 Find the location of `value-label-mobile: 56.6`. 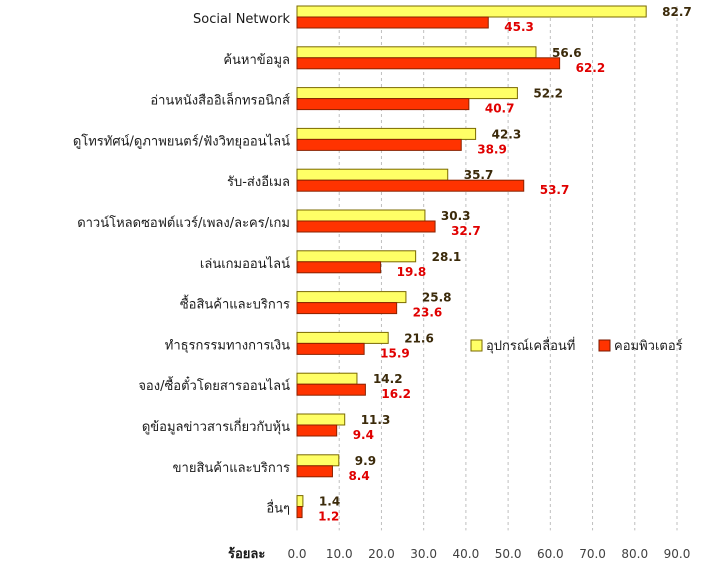

value-label-mobile: 56.6 is located at coordinates (567, 53).